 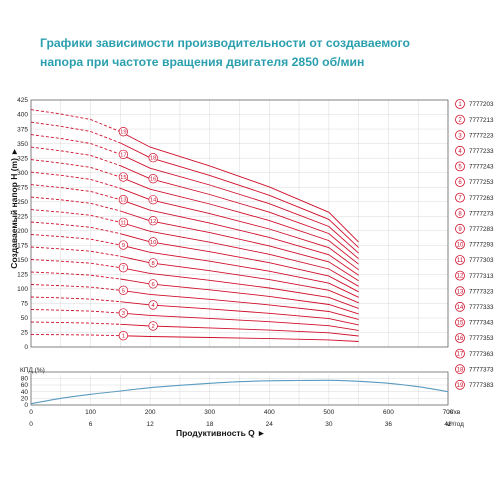 I want to click on curve-label-2: 2, so click(x=153, y=326).